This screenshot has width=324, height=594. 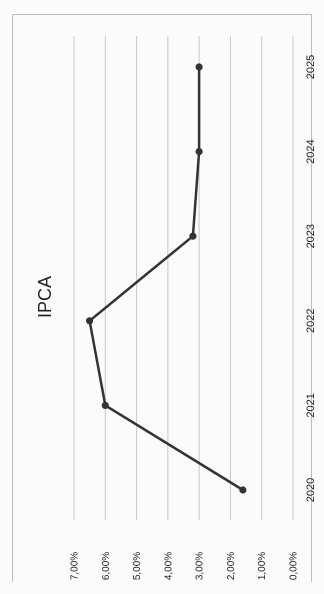 What do you see at coordinates (75, 566) in the screenshot?
I see `y-tick-label: 7,00%` at bounding box center [75, 566].